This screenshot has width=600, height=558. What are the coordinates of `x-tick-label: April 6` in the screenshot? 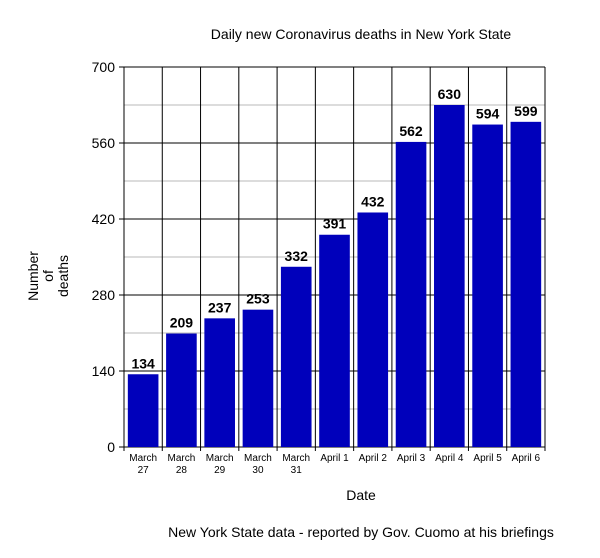 It's located at (526, 458).